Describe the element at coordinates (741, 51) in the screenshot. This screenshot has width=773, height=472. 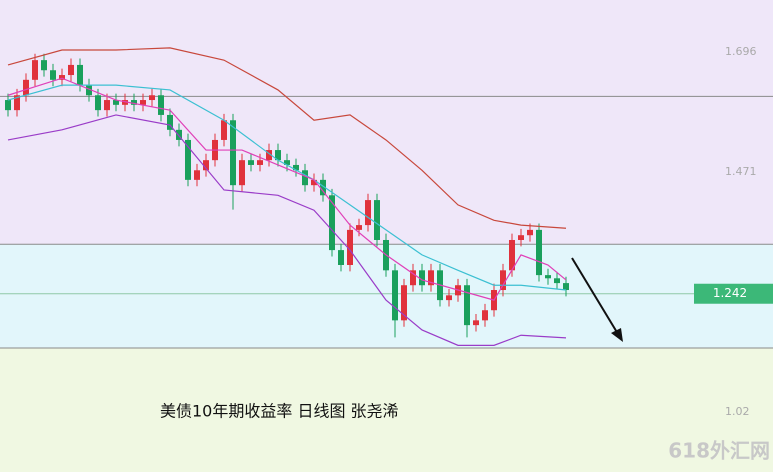
I see `y-tick-label: 1.696` at that location.